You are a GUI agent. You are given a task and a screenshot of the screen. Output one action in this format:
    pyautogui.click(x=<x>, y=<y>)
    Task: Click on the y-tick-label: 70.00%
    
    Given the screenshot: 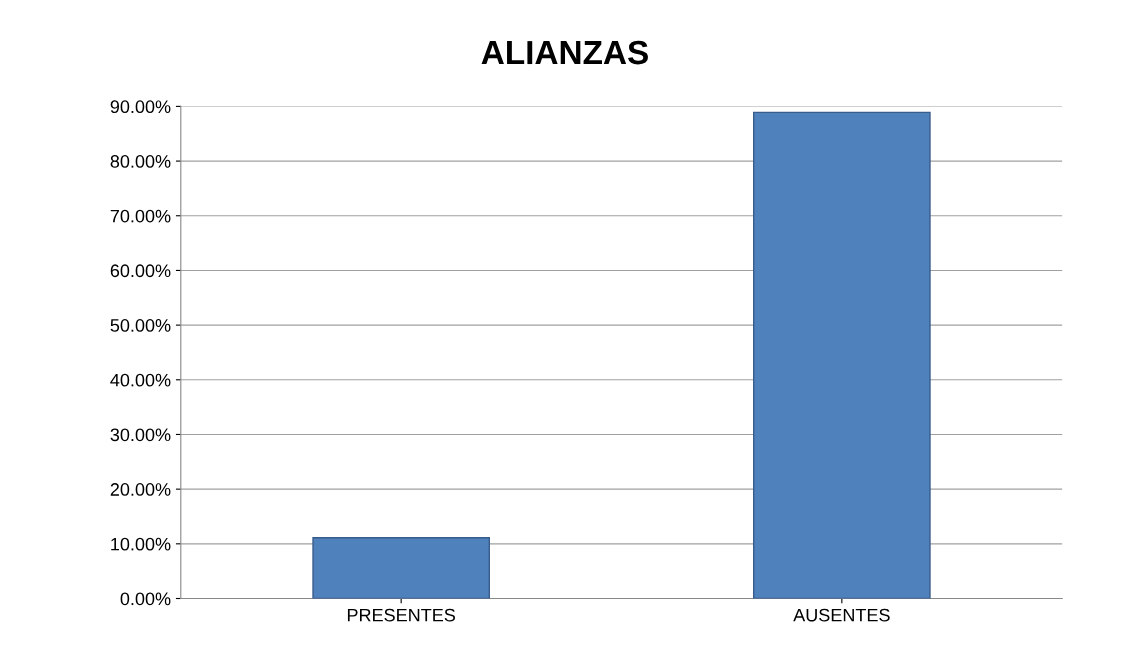 What is the action you would take?
    pyautogui.click(x=140, y=216)
    